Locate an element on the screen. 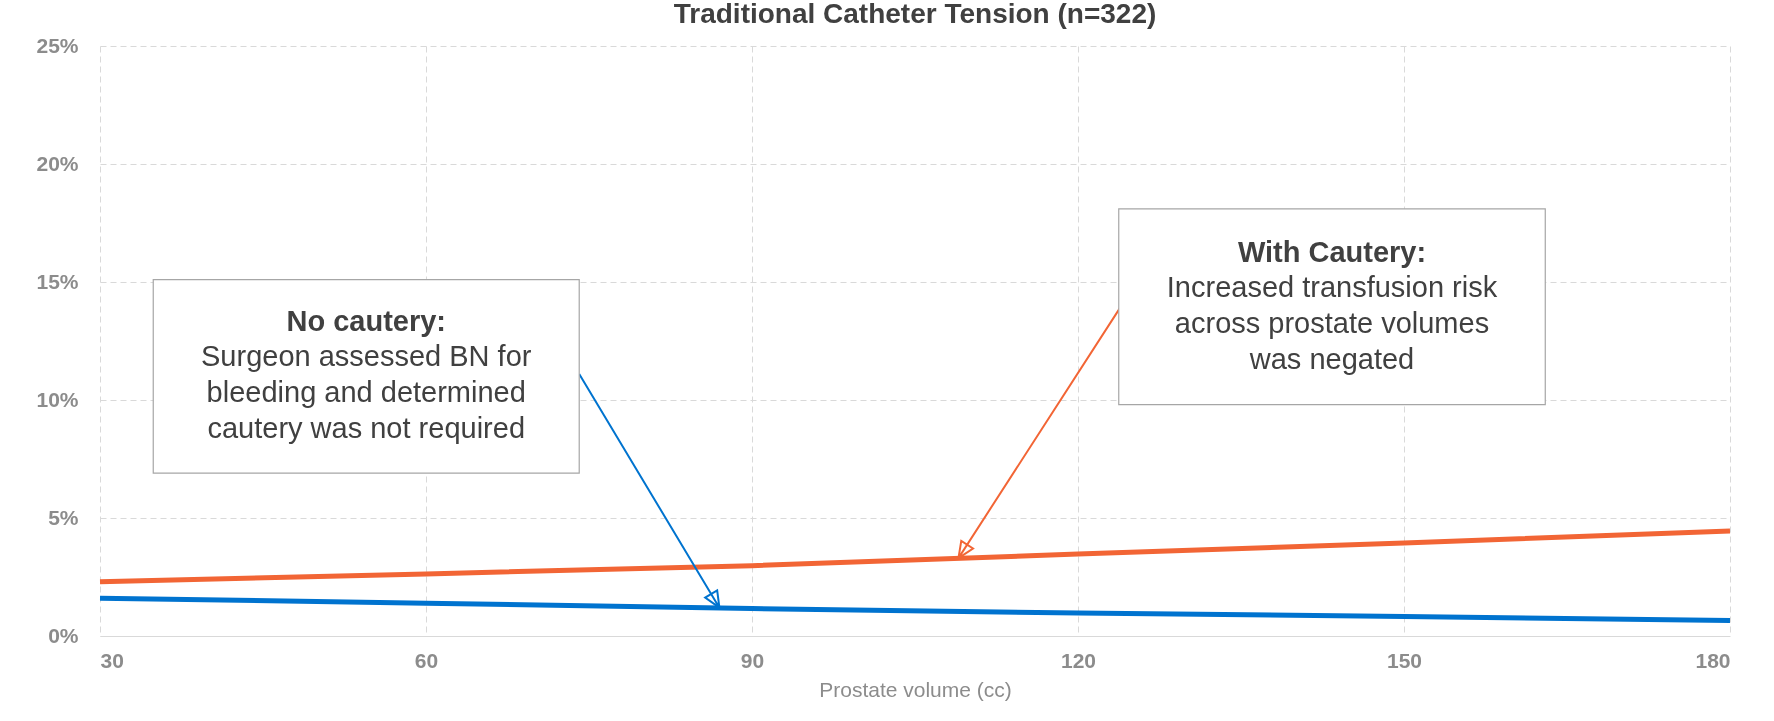 This screenshot has width=1774, height=721. chart-title: Traditional Catheter Tension (n=322) is located at coordinates (915, 14).